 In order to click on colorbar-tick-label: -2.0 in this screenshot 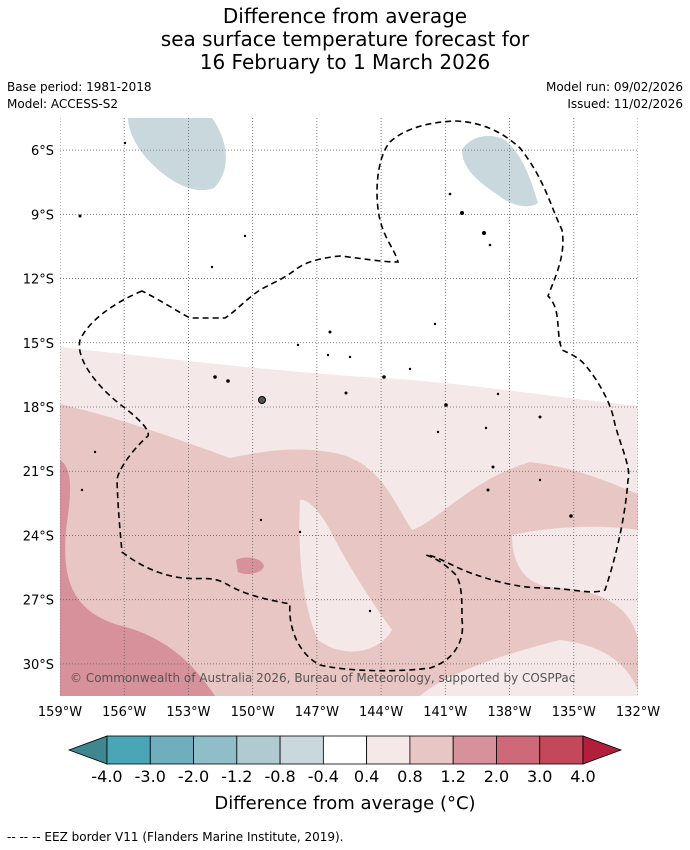, I will do `click(193, 776)`.